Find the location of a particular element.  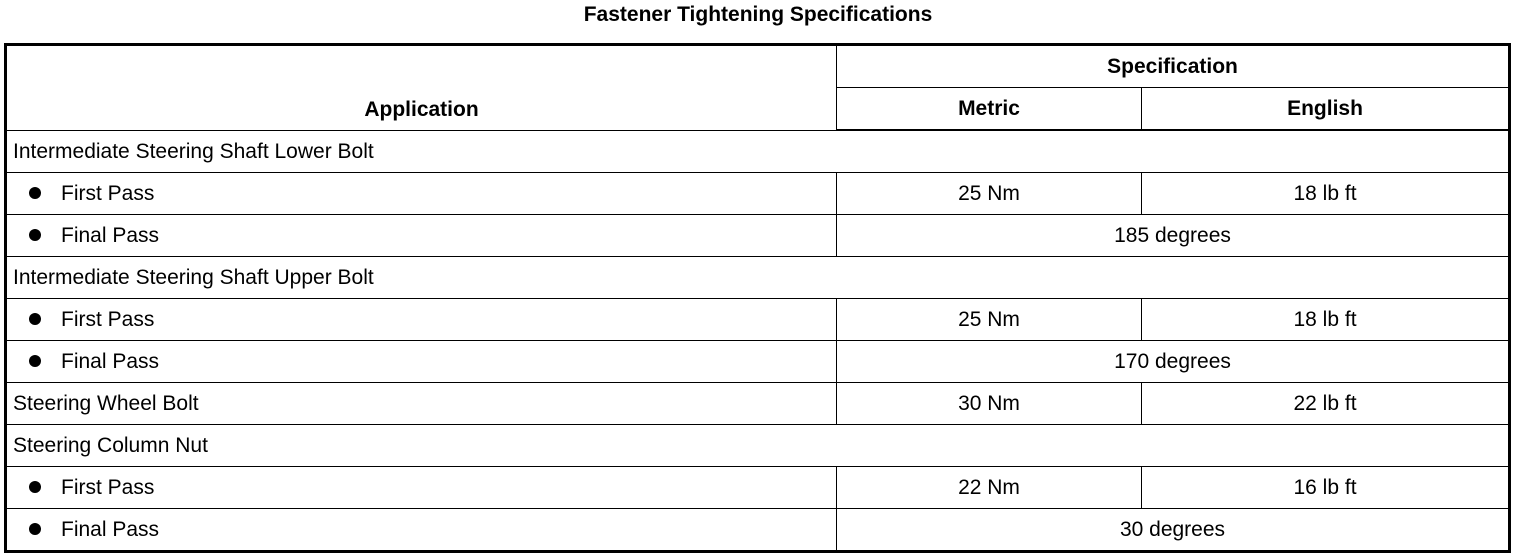

table-row: First Pass 22 Nm 16 lb ft is located at coordinates (758, 487).